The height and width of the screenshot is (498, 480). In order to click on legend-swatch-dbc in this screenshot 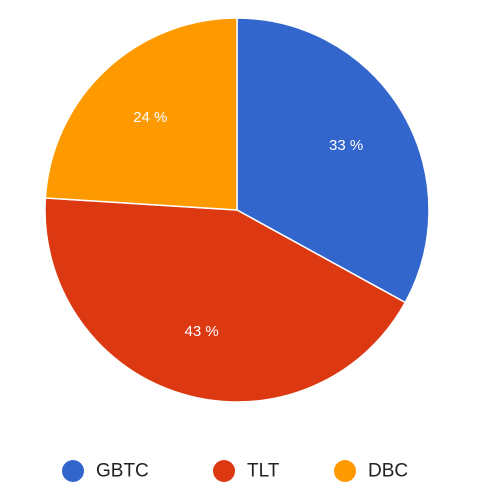, I will do `click(345, 471)`.